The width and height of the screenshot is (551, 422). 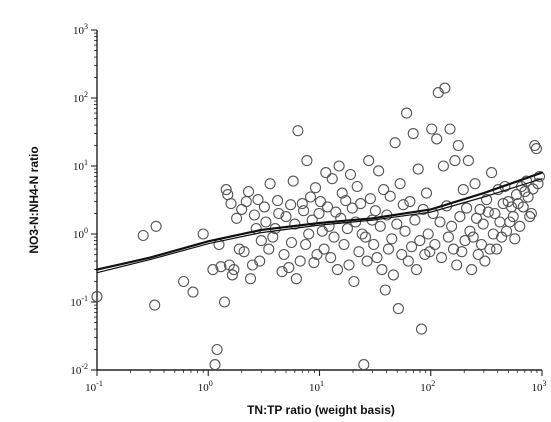 I want to click on x-tick-label: 10⁰, so click(x=205, y=386).